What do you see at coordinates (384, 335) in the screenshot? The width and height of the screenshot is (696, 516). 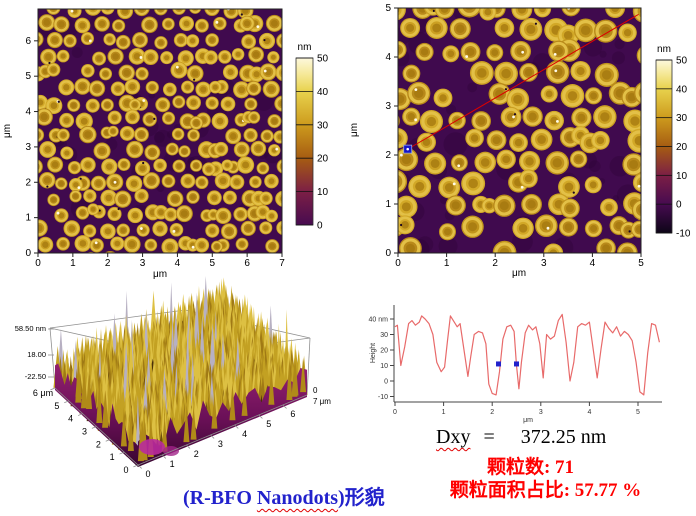 I see `profile-y-tick: 30` at bounding box center [384, 335].